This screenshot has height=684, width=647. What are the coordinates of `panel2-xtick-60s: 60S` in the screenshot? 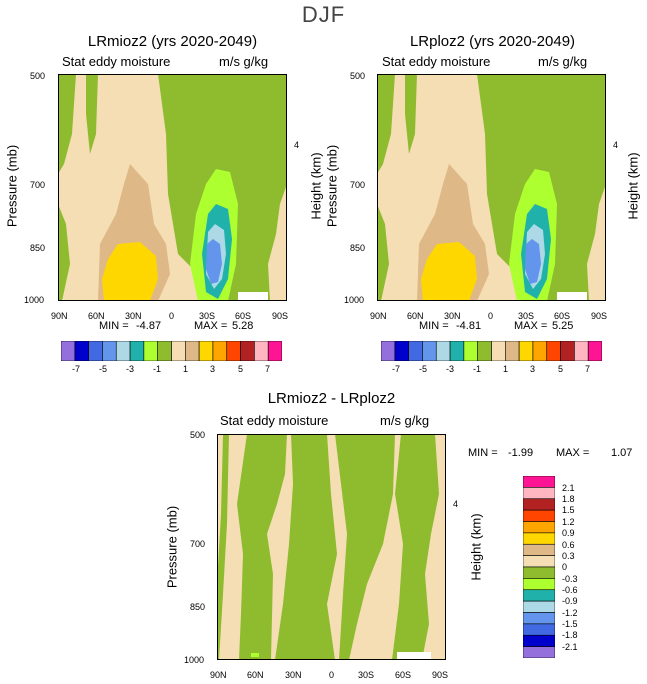 It's located at (562, 316).